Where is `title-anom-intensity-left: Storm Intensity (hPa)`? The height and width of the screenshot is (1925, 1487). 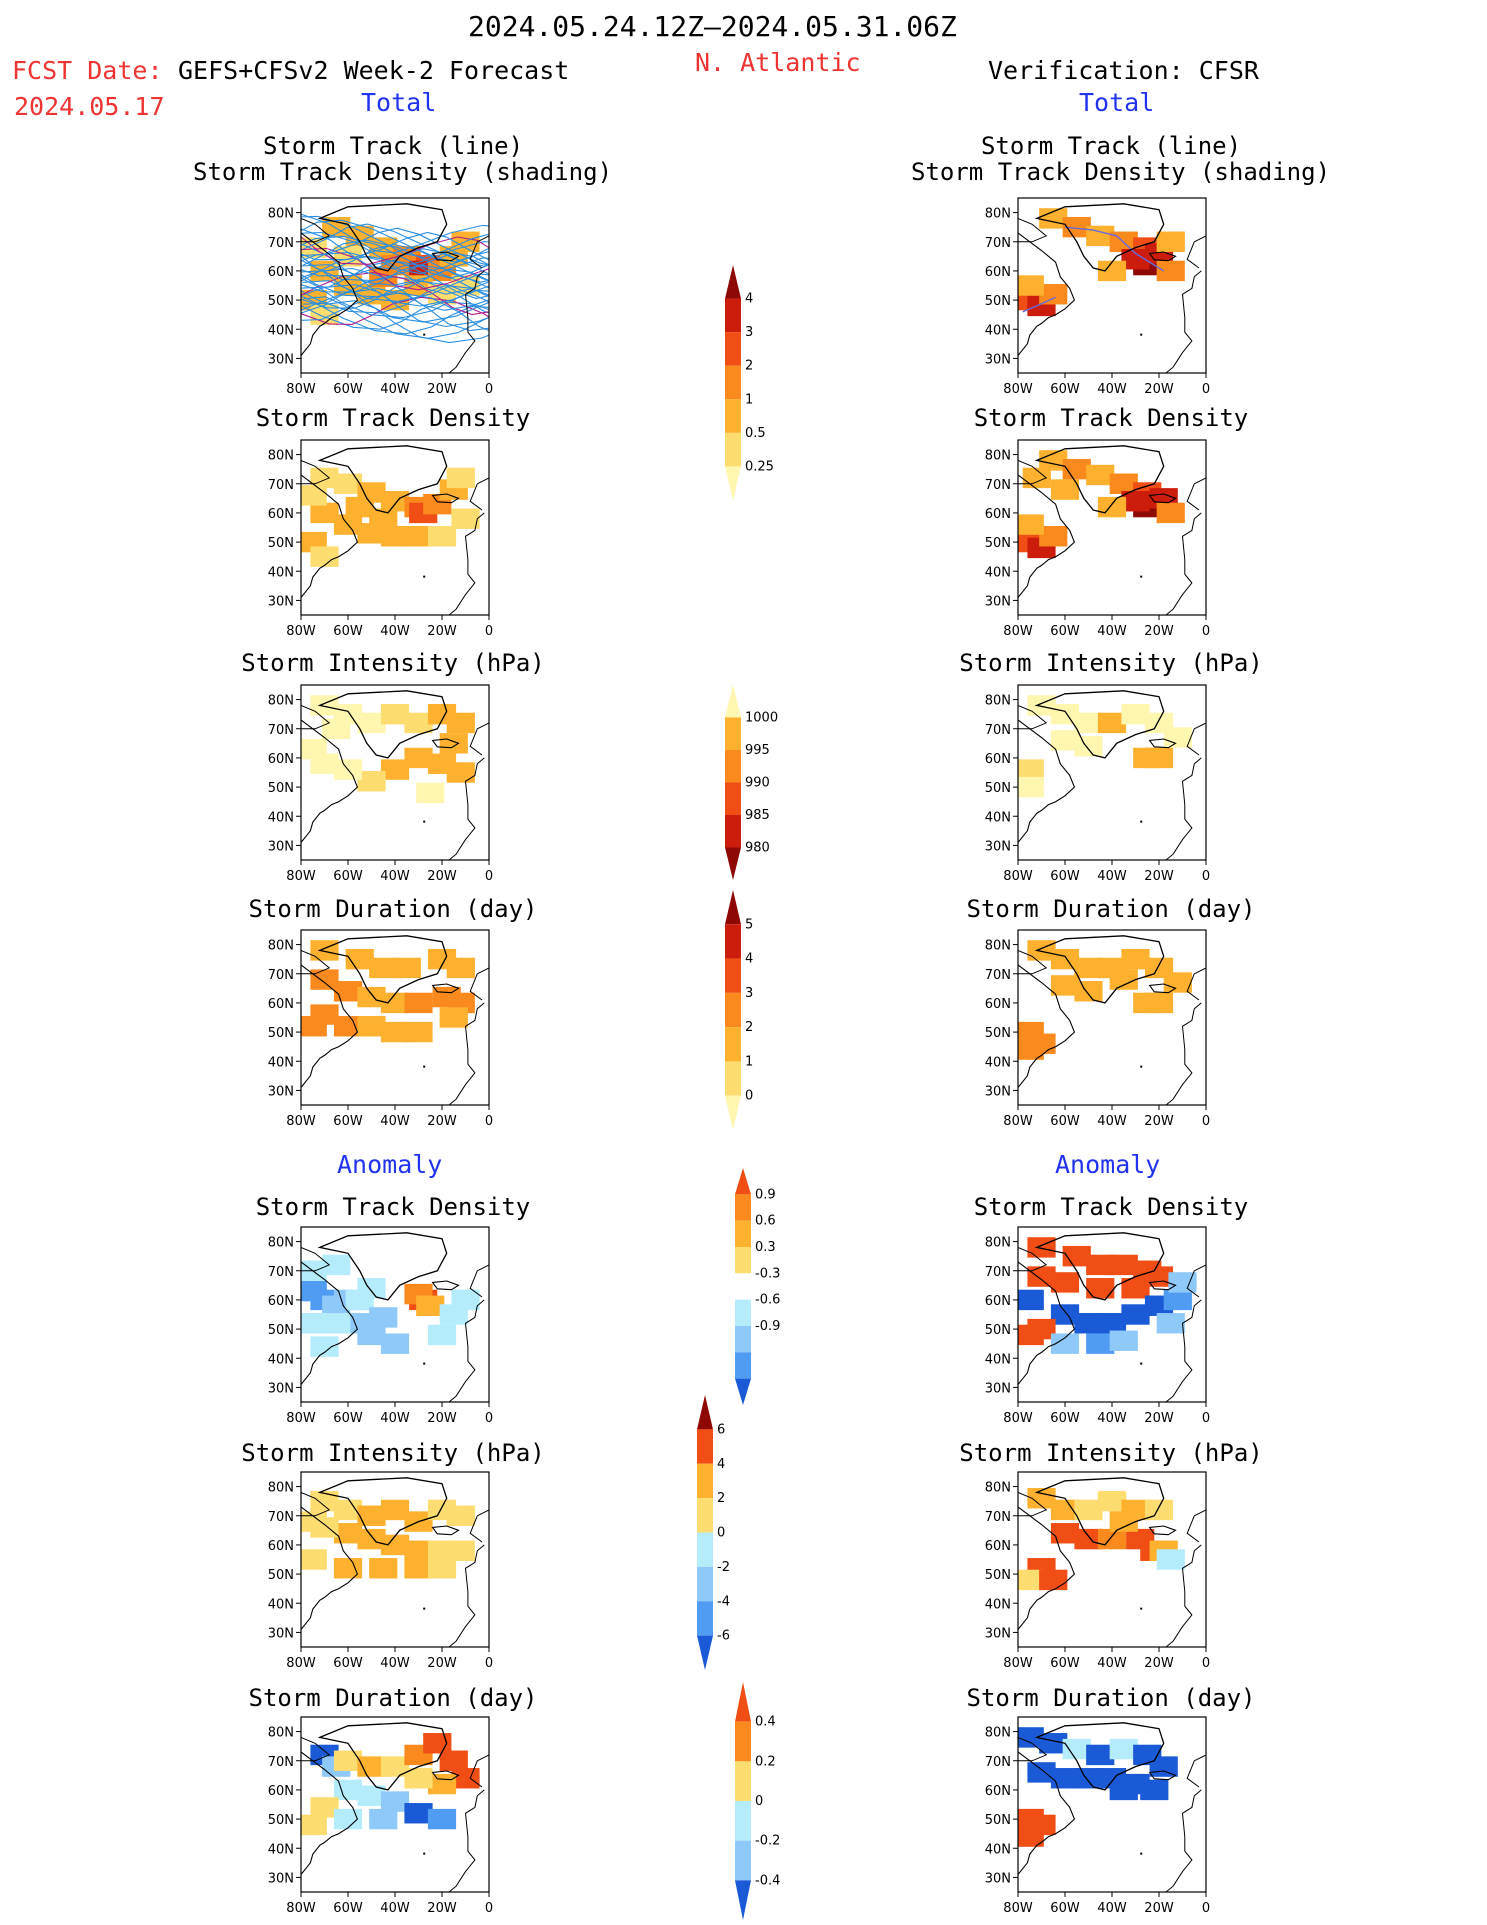 title-anom-intensity-left: Storm Intensity (hPa) is located at coordinates (393, 1453).